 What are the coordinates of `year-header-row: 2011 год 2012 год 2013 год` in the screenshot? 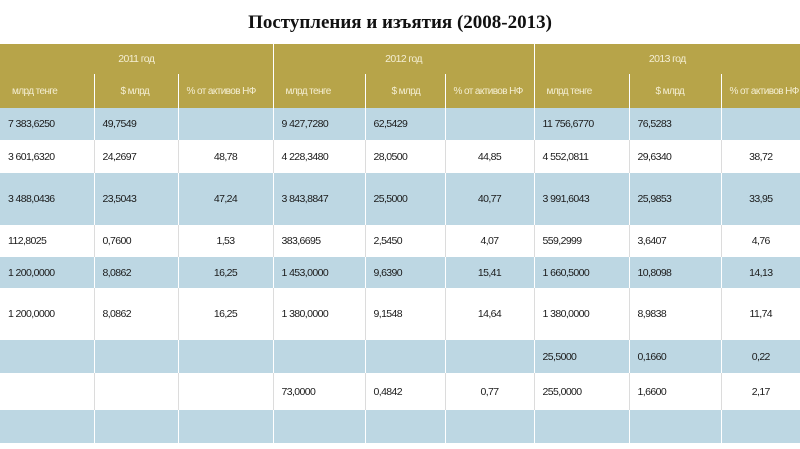 It's located at (400, 59).